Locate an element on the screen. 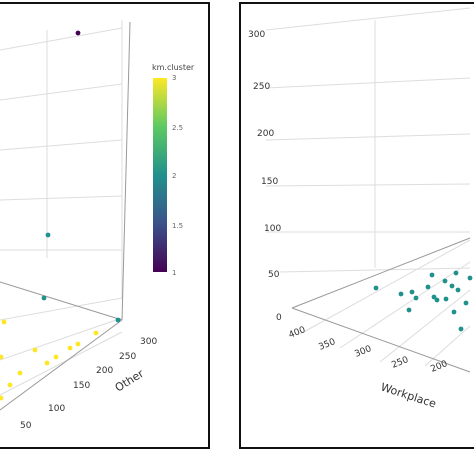 The height and width of the screenshot is (474, 474). right-vertical-tick-label: 50 is located at coordinates (274, 275).